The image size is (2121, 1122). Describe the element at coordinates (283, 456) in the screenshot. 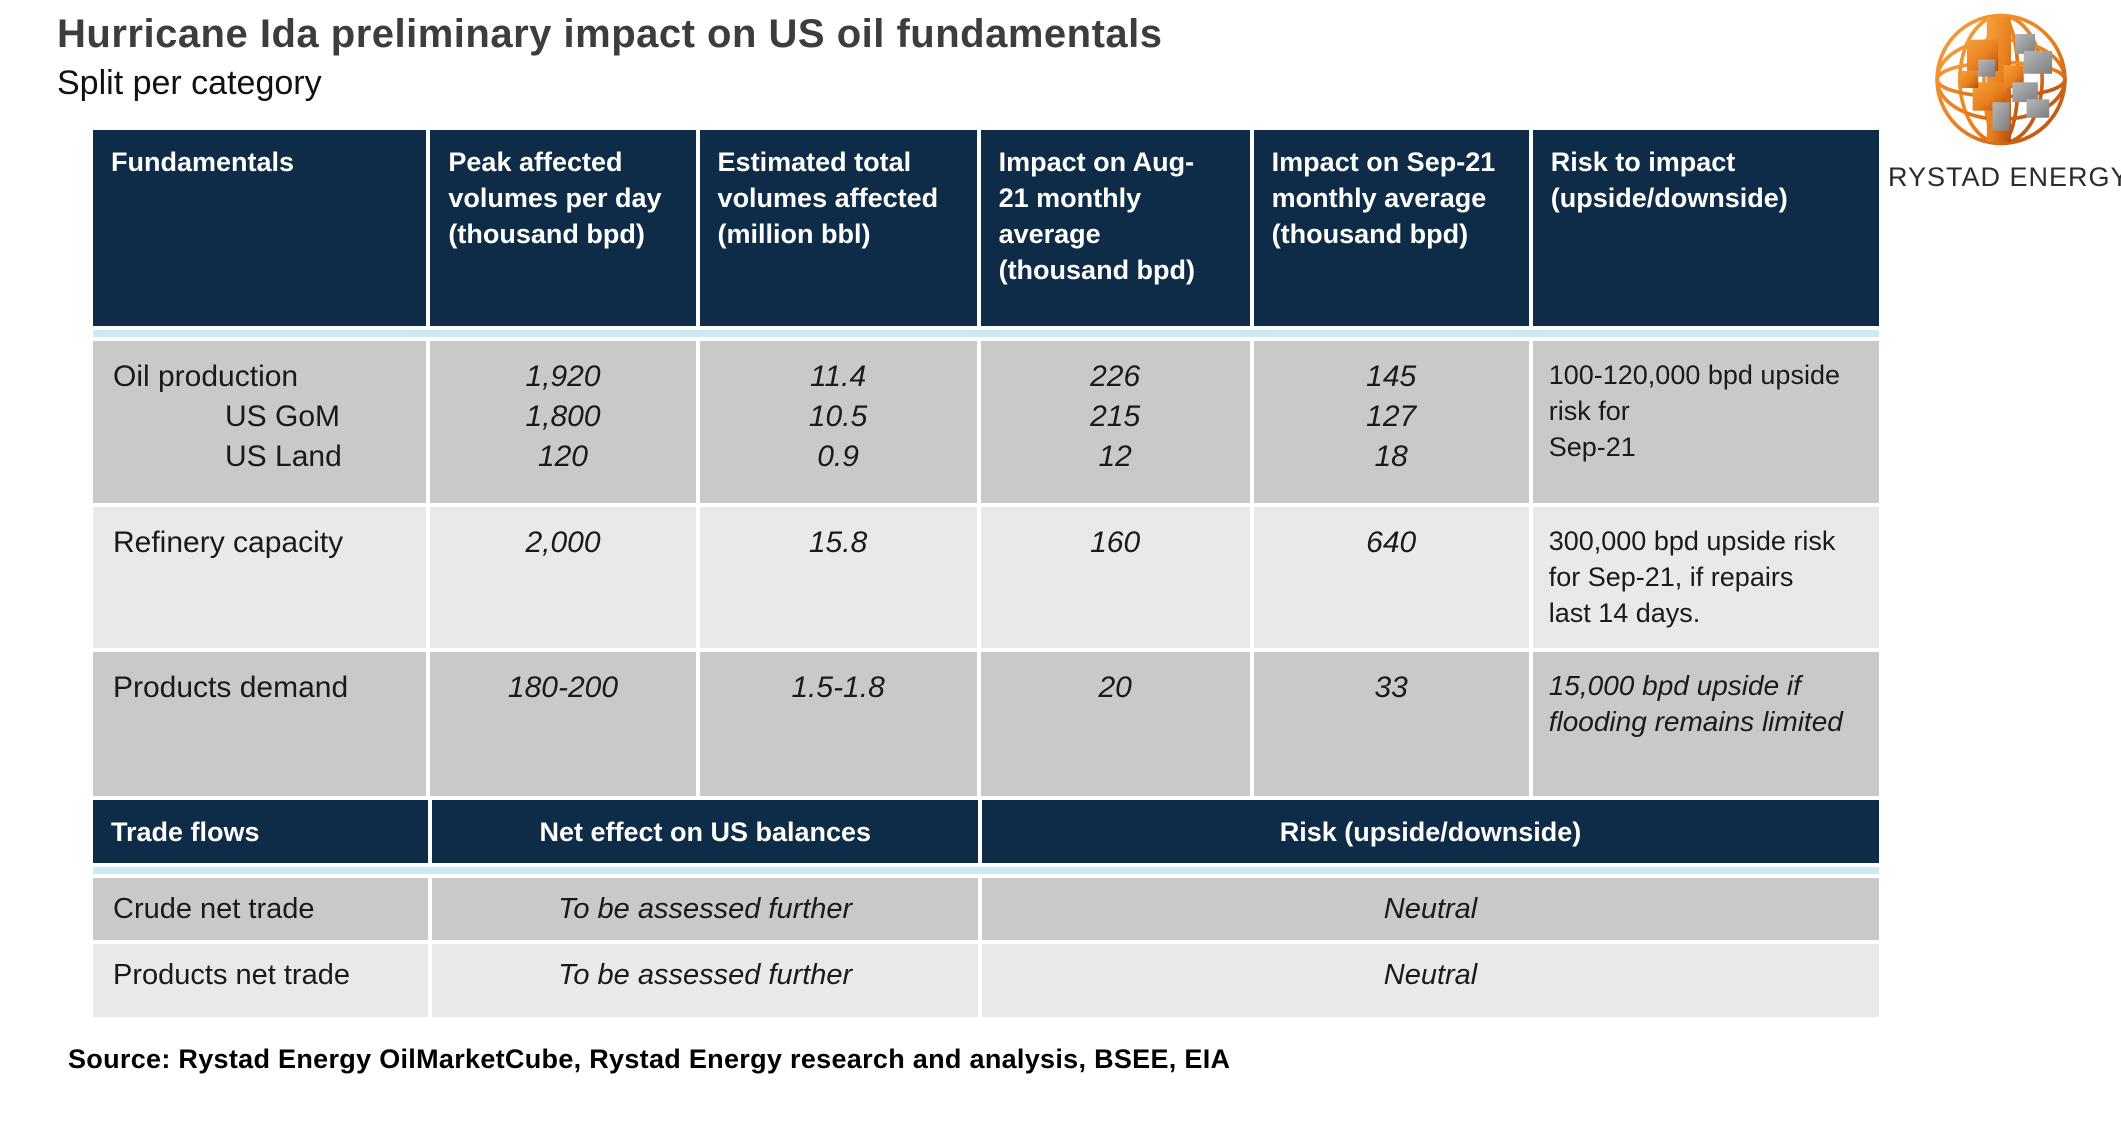

I see `category-subitem: US Land` at that location.